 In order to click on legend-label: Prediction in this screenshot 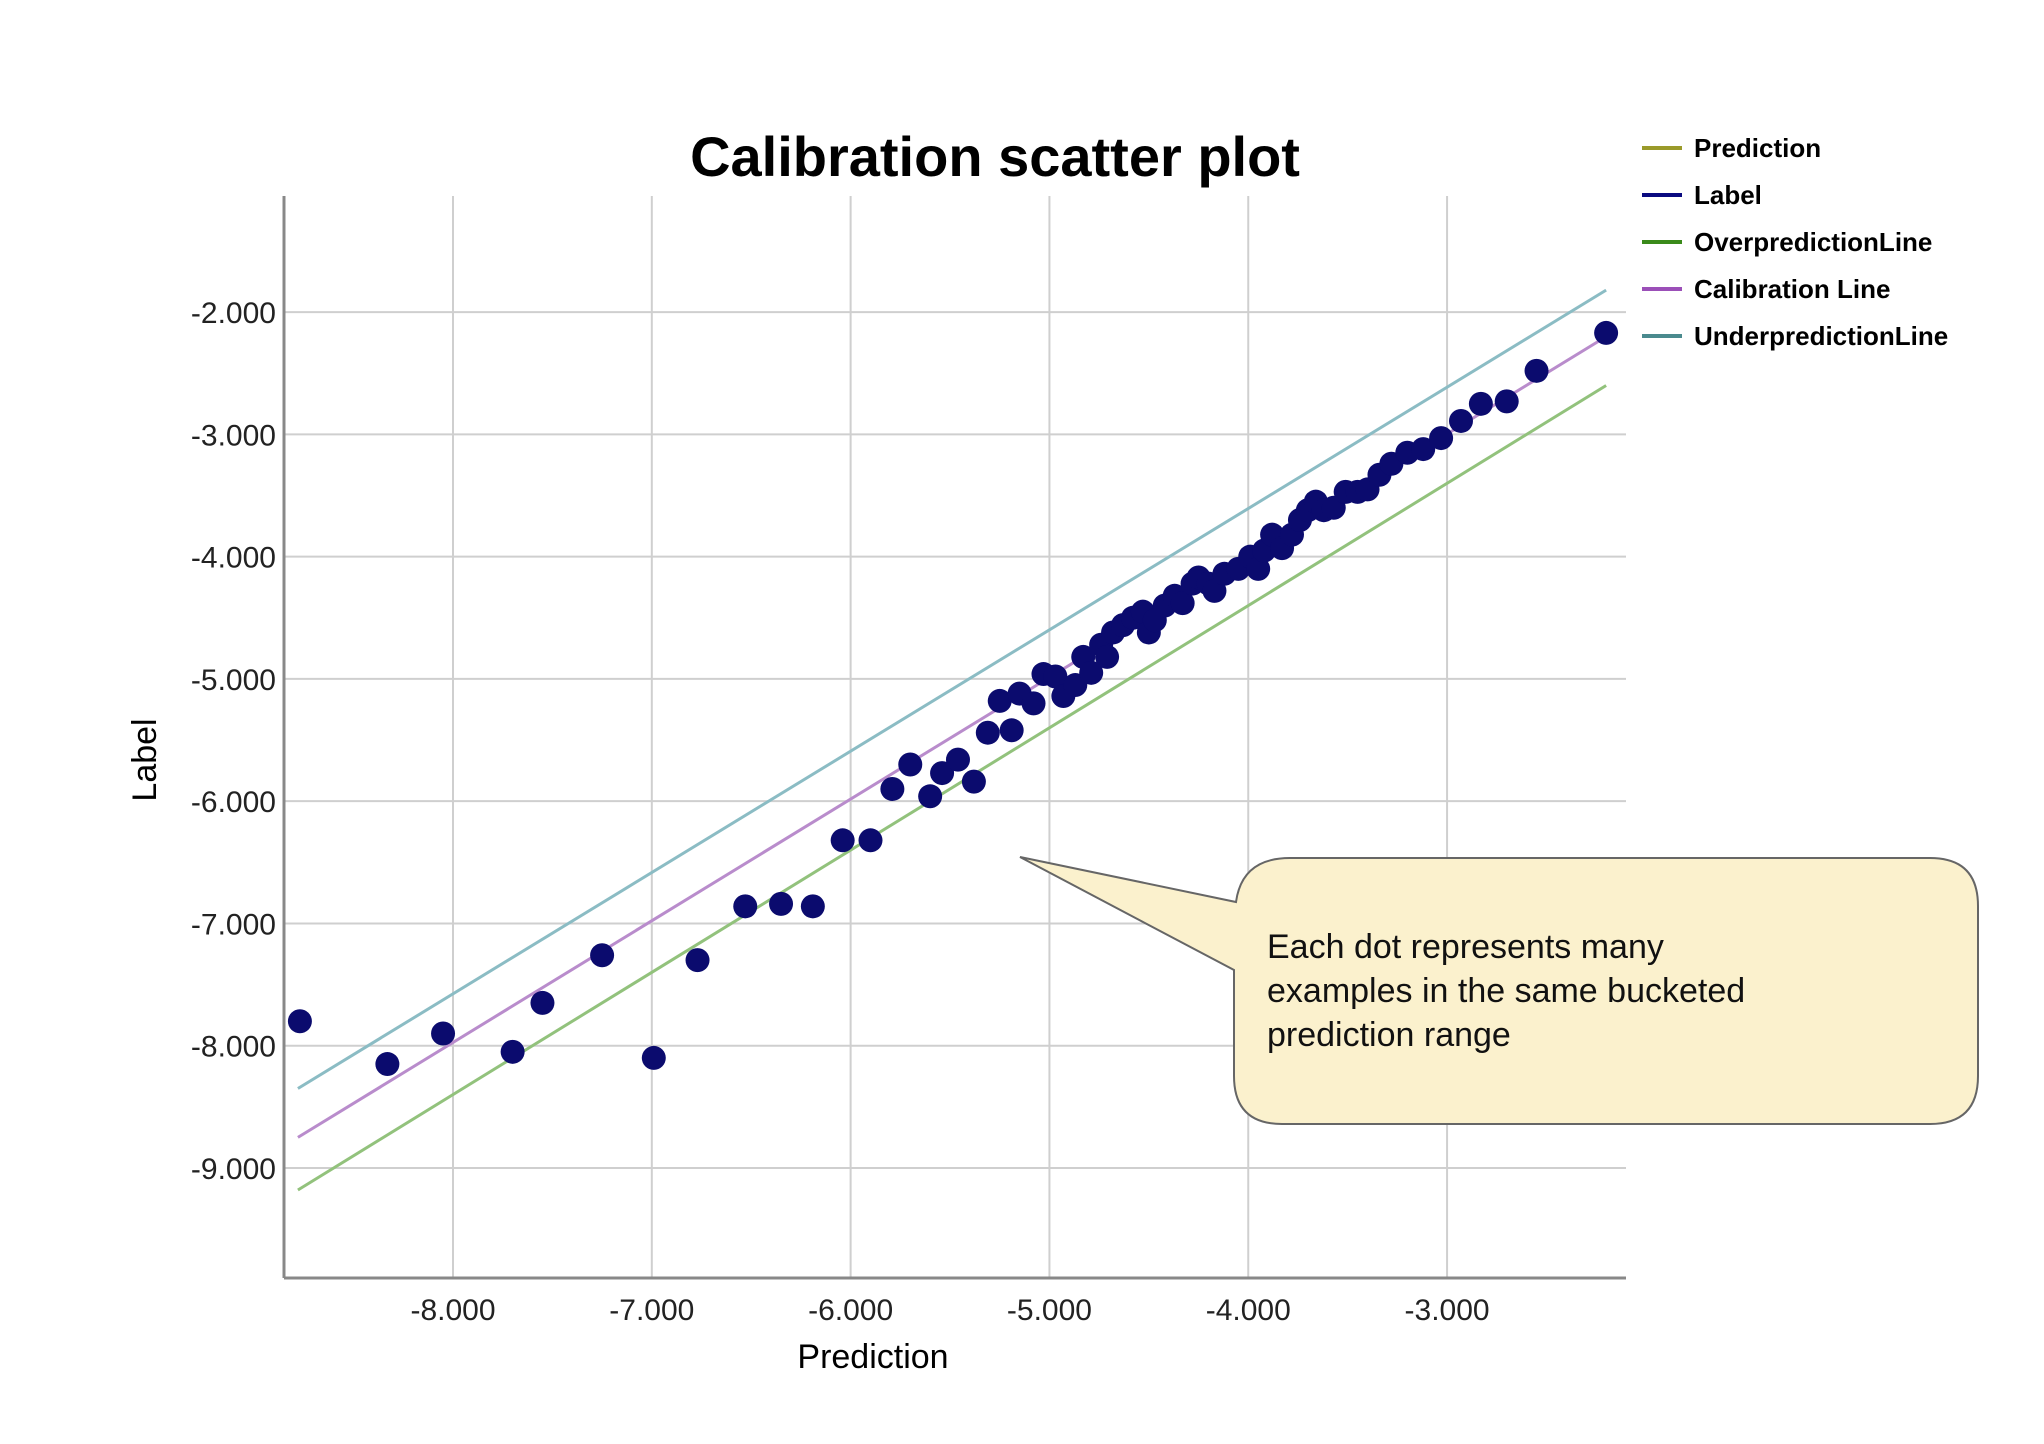, I will do `click(1757, 148)`.